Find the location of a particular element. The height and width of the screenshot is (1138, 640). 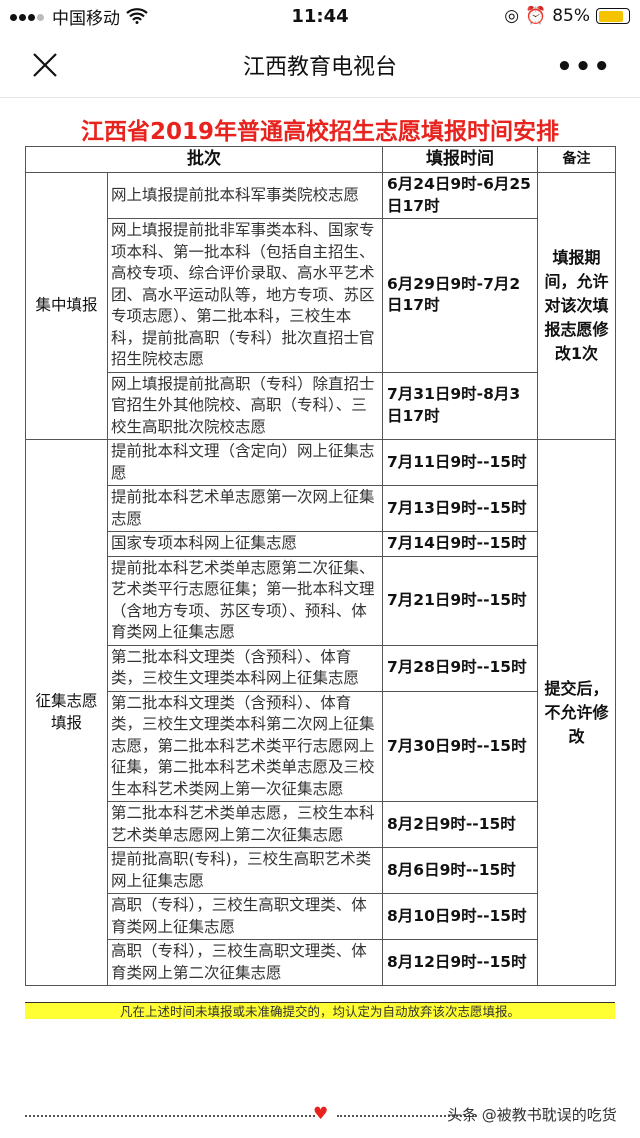

table-row: 提前批本科艺术单志愿第一次网上征集志愿 7月13日9时--15时 is located at coordinates (321, 508).